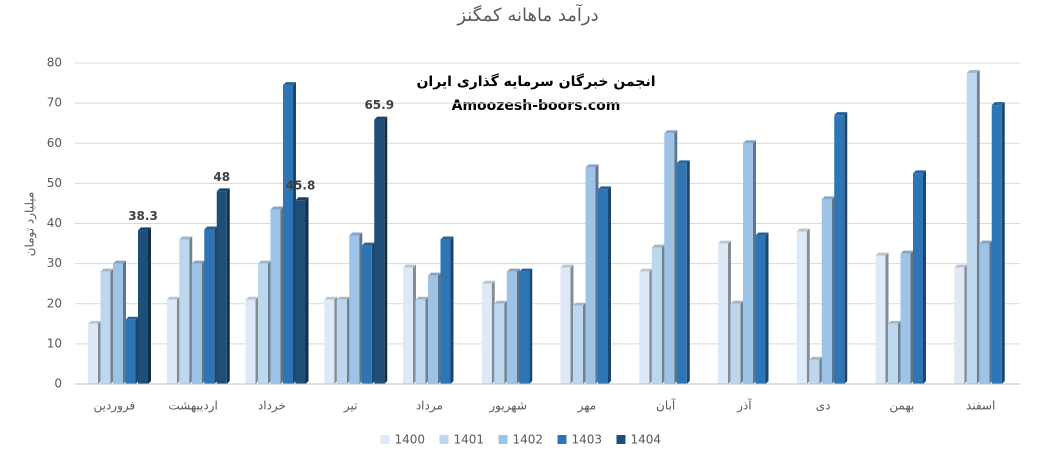 The width and height of the screenshot is (1057, 453). What do you see at coordinates (30, 224) in the screenshot?
I see `y-axis-label: میلیارد تومان` at bounding box center [30, 224].